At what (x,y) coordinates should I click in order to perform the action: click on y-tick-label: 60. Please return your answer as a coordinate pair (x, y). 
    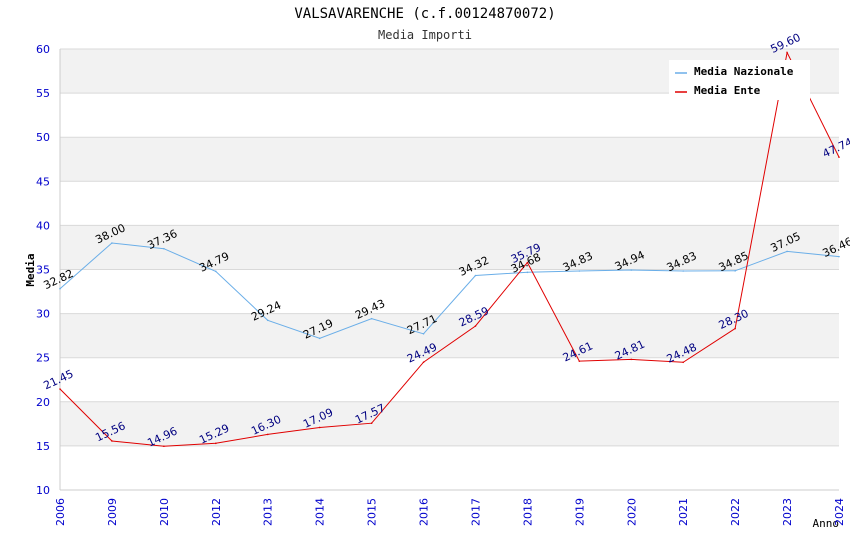
    Looking at the image, I should click on (43, 49).